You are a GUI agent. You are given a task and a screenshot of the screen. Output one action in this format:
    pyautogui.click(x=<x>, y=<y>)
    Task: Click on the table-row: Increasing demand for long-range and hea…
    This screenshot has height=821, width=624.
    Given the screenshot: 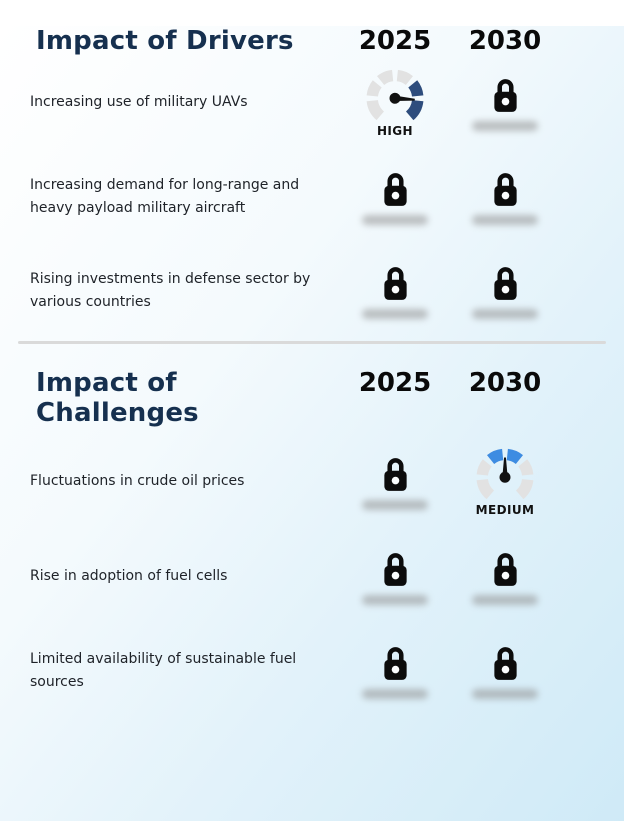 What is the action you would take?
    pyautogui.click(x=312, y=197)
    